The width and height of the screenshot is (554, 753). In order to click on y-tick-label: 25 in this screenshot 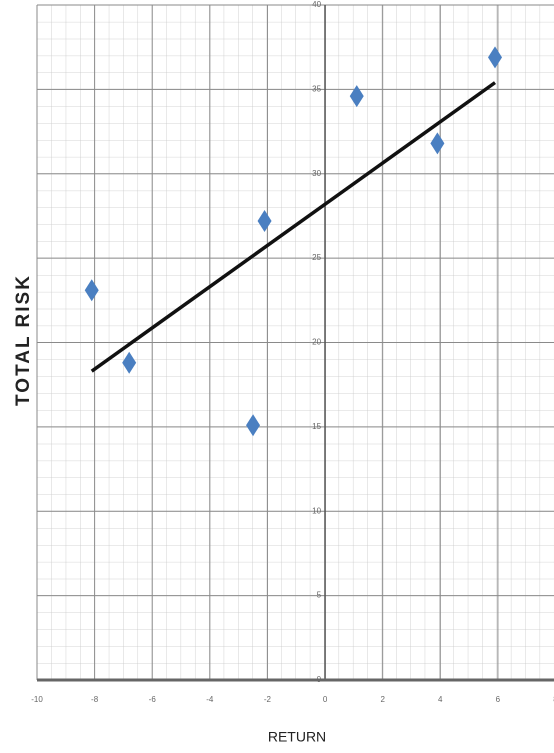, I will do `click(316, 257)`.